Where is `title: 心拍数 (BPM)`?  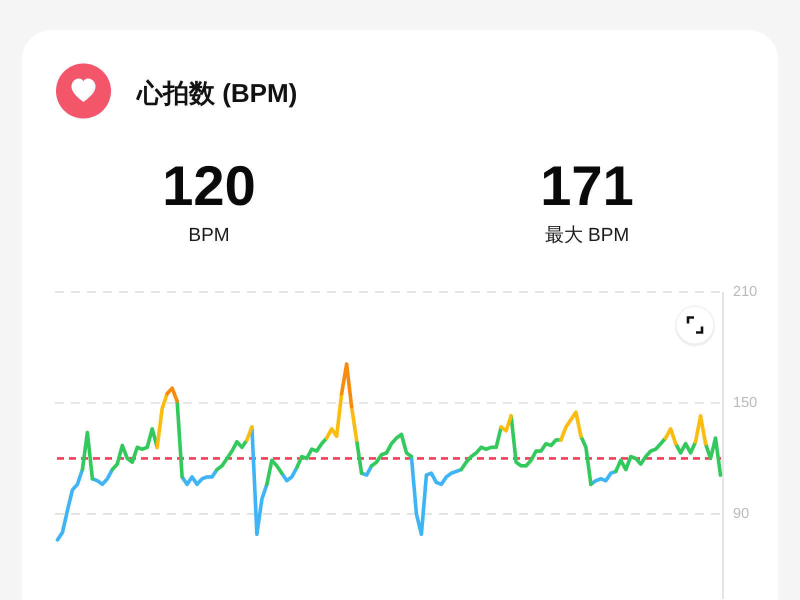 title: 心拍数 (BPM) is located at coordinates (217, 93).